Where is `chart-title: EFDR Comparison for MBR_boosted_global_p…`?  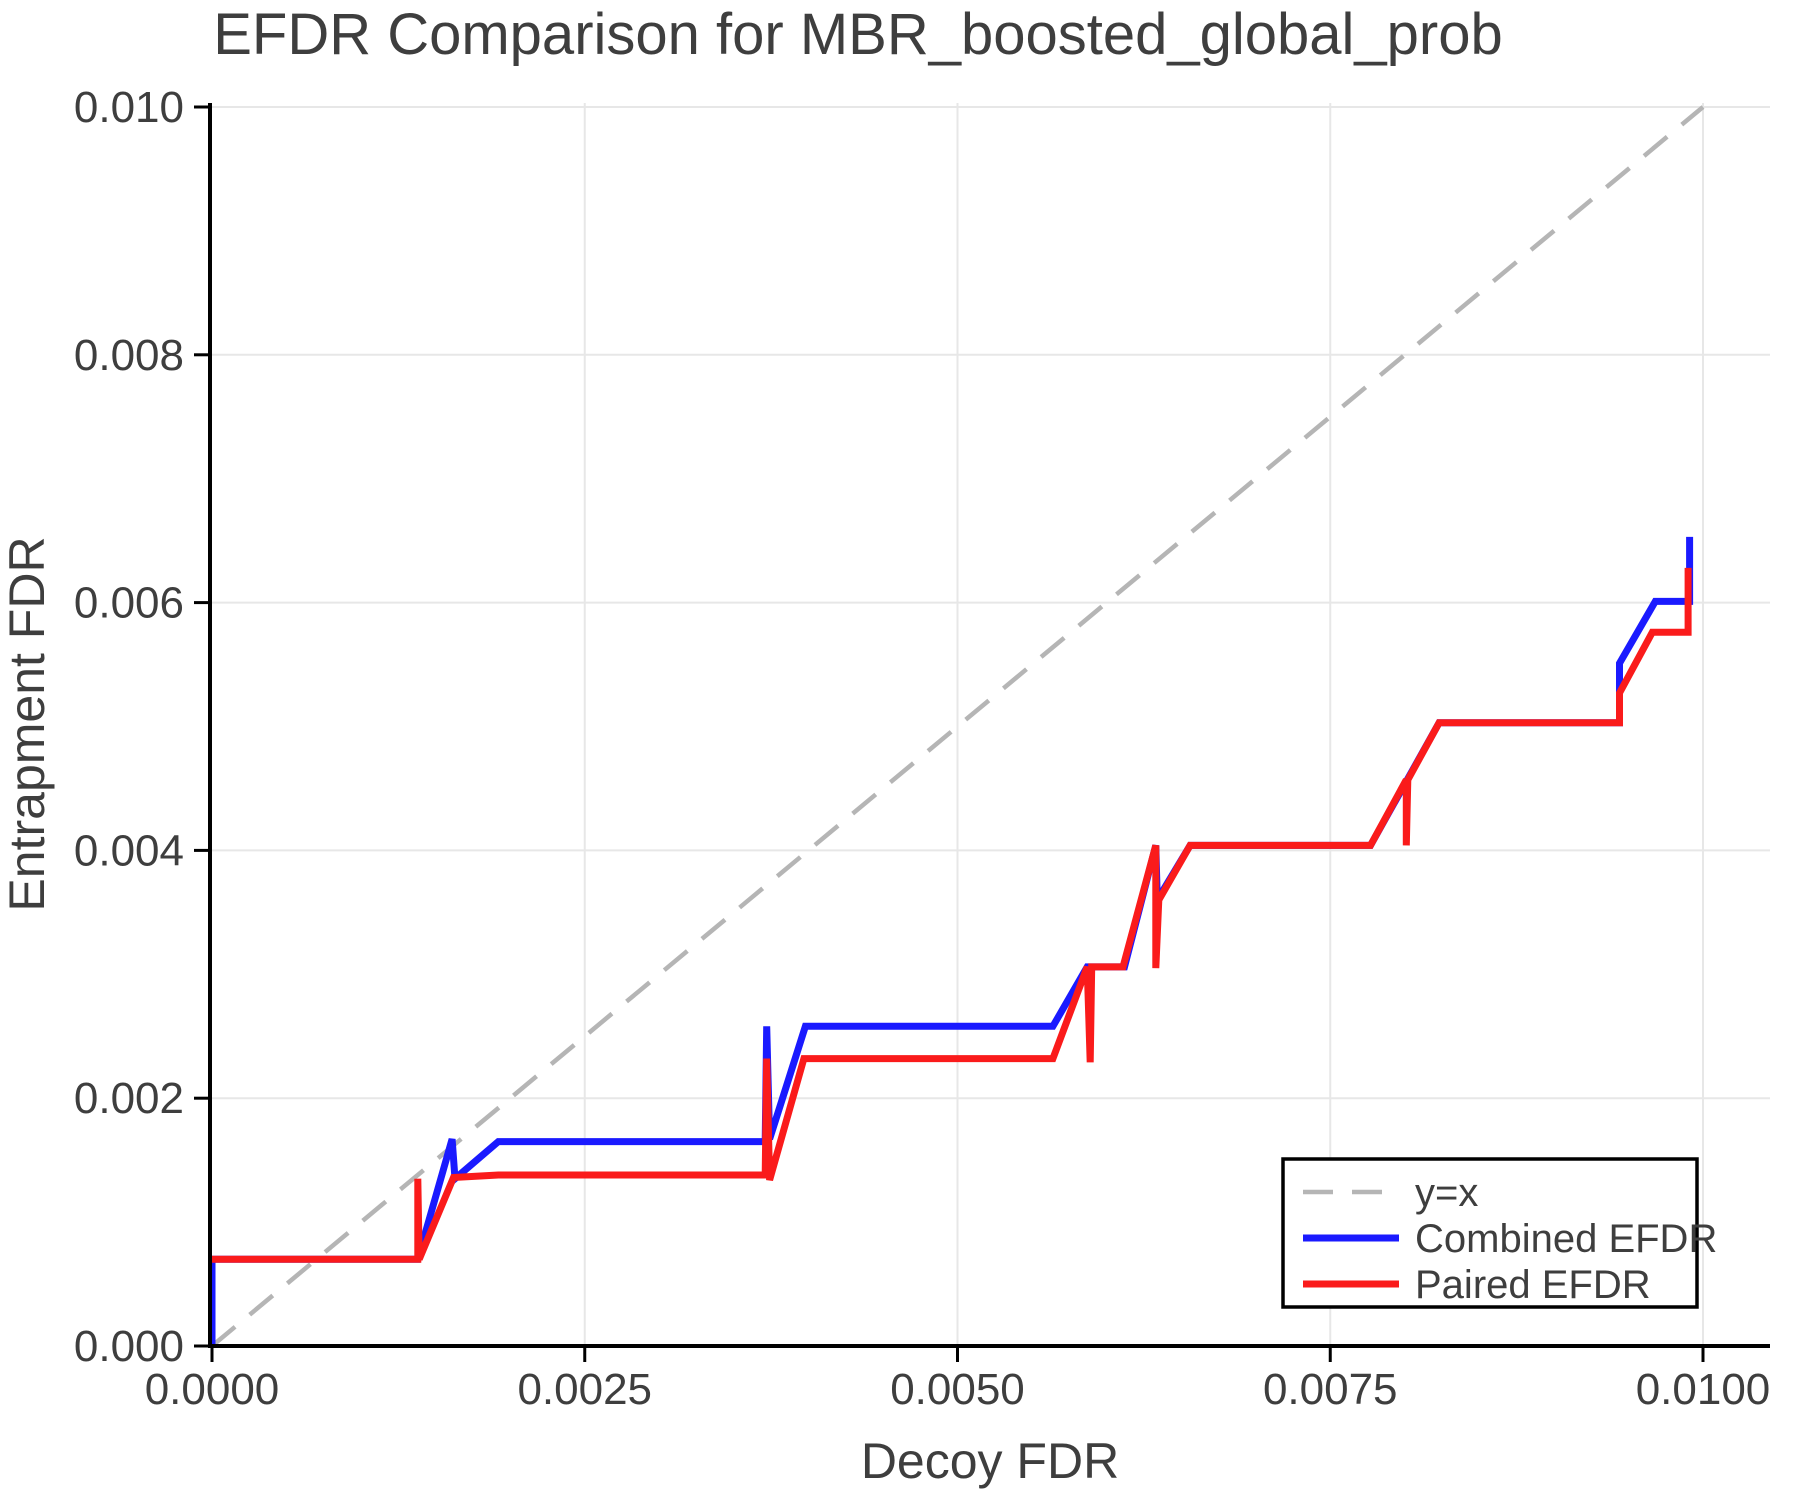 chart-title: EFDR Comparison for MBR_boosted_global_p… is located at coordinates (858, 34).